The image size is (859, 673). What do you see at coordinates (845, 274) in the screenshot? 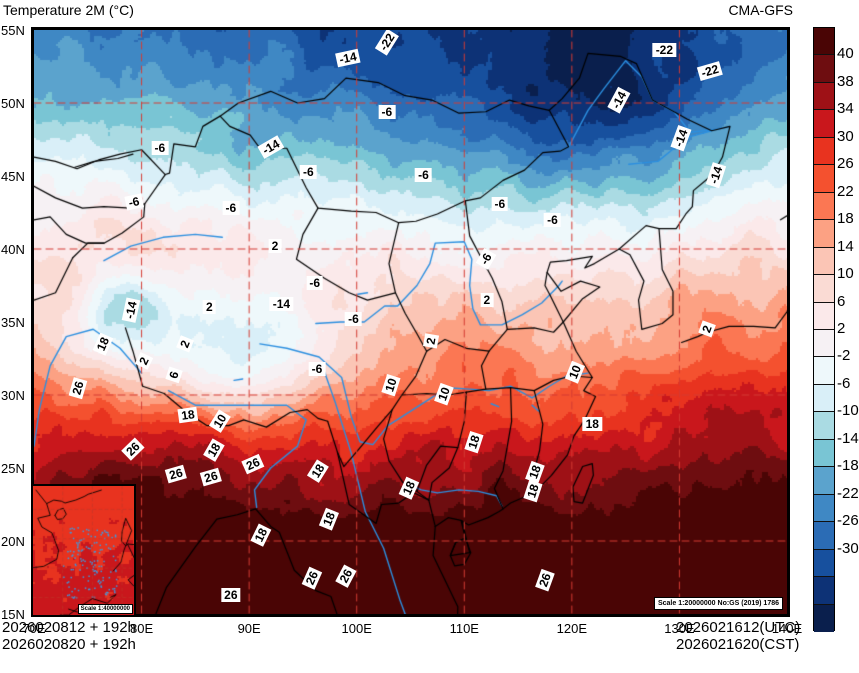
I see `colorbar-tick-10: 10` at bounding box center [845, 274].